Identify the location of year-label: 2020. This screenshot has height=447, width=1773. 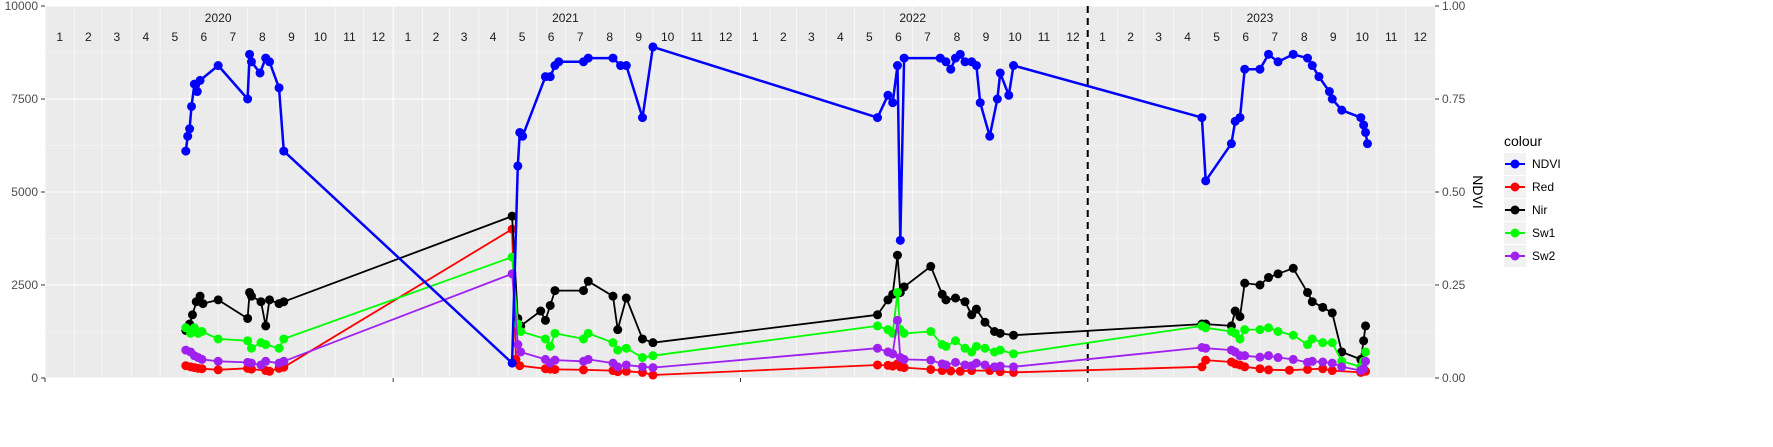
(218, 18).